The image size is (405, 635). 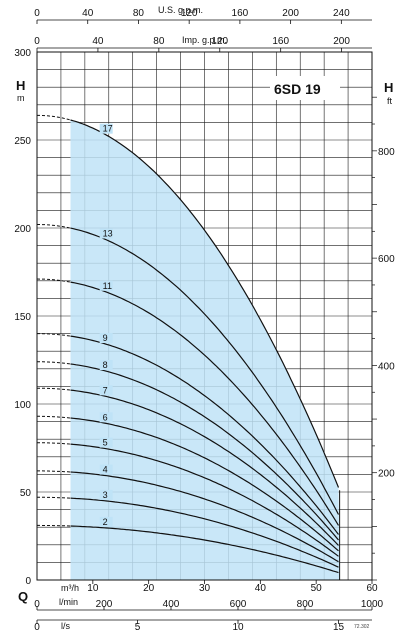 What do you see at coordinates (261, 588) in the screenshot?
I see `m3h-tick-label: 40` at bounding box center [261, 588].